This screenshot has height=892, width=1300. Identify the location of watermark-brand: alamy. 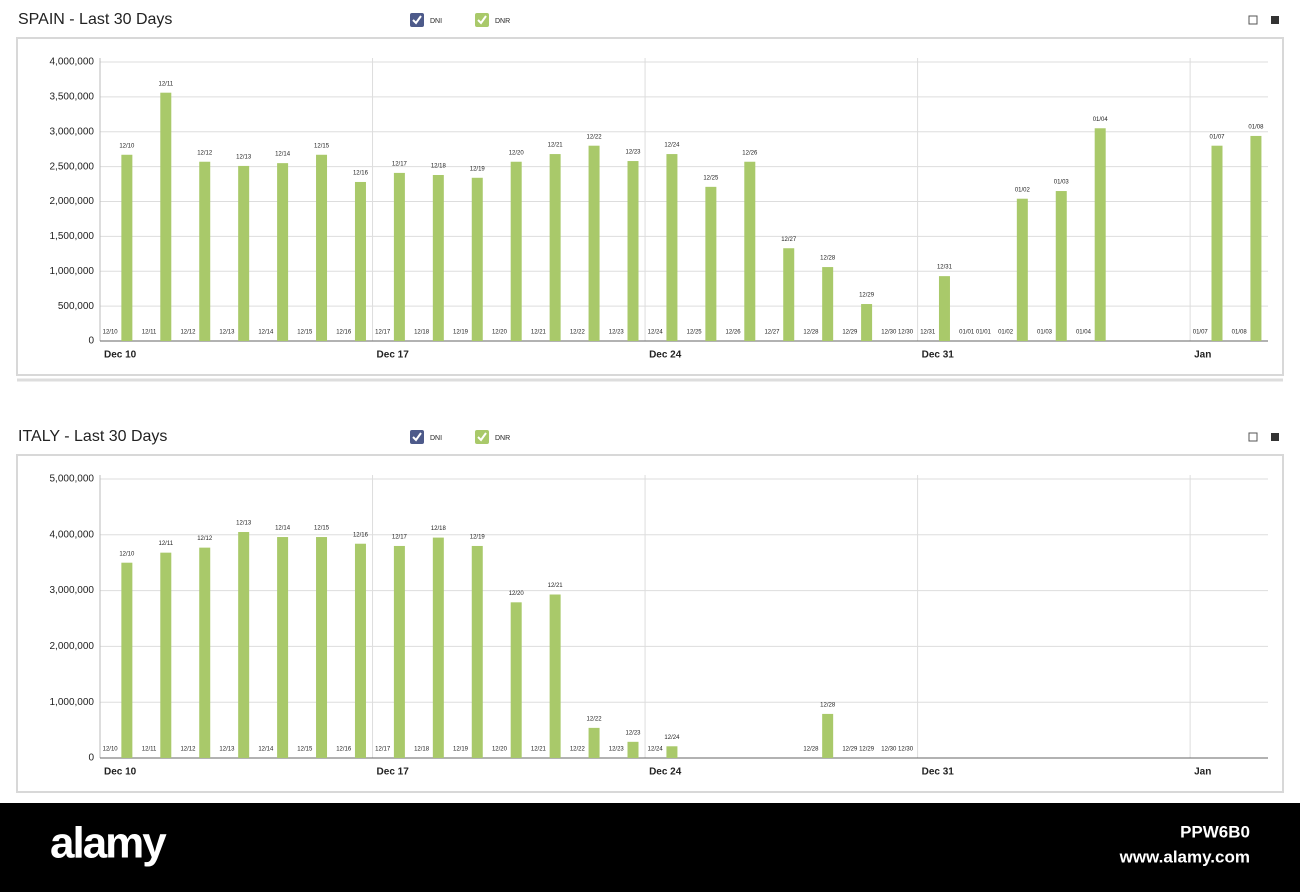
(108, 843).